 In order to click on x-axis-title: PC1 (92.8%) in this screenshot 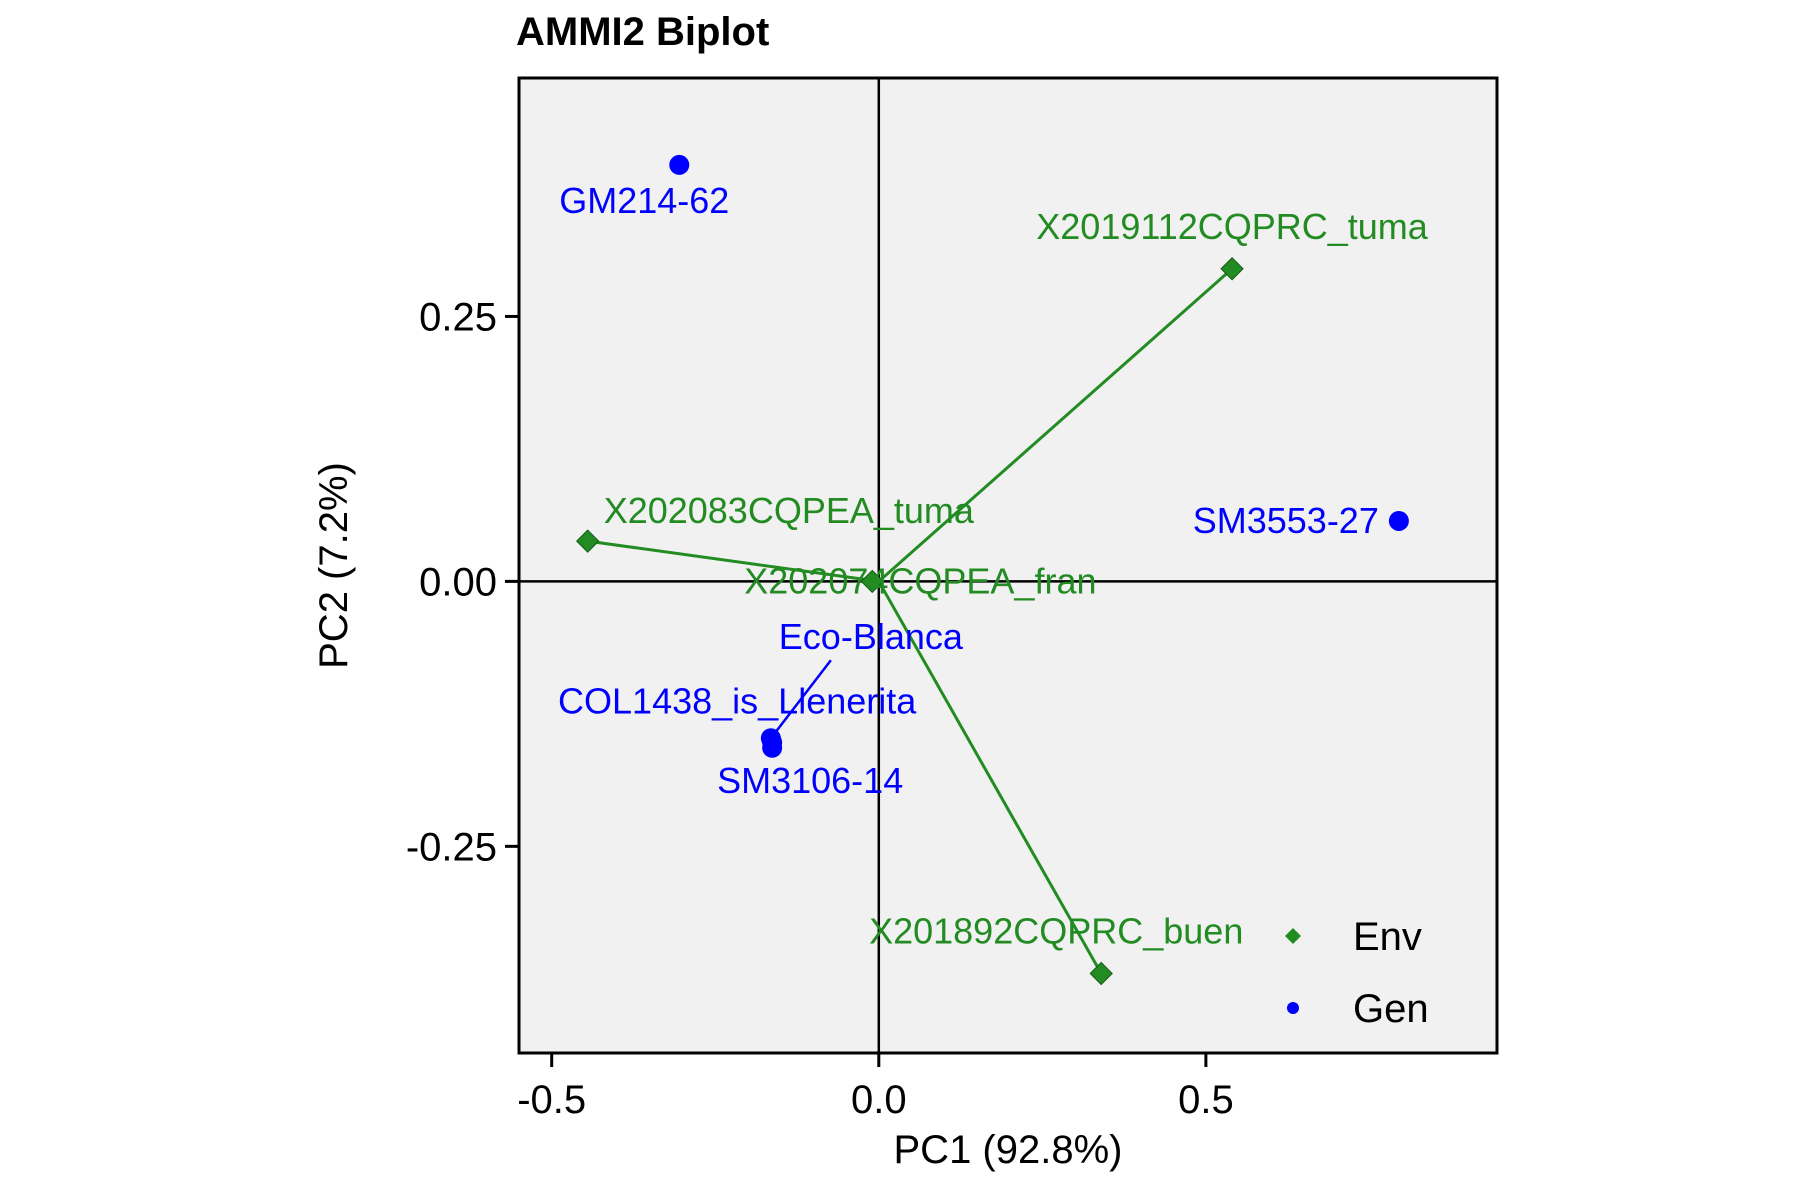, I will do `click(1008, 1150)`.